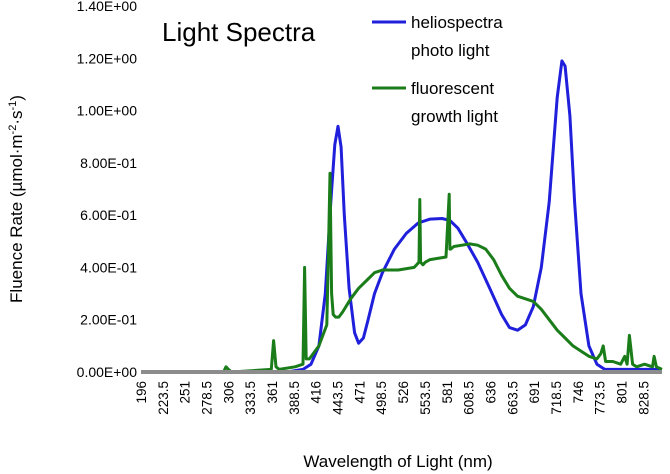 This screenshot has width=670, height=474. Describe the element at coordinates (359, 392) in the screenshot. I see `x-tick-label: 471` at that location.